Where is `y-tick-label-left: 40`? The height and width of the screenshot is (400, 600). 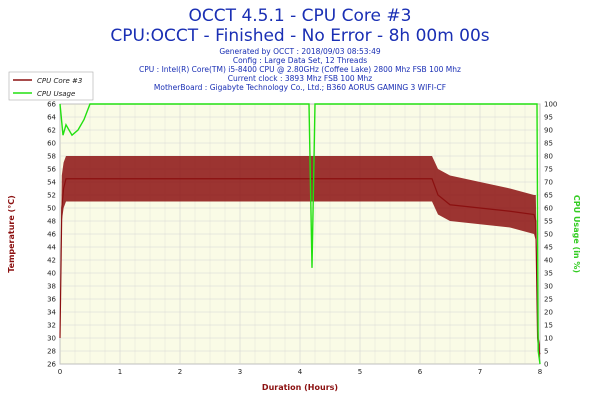
y-tick-label-left: 40 is located at coordinates (51, 274).